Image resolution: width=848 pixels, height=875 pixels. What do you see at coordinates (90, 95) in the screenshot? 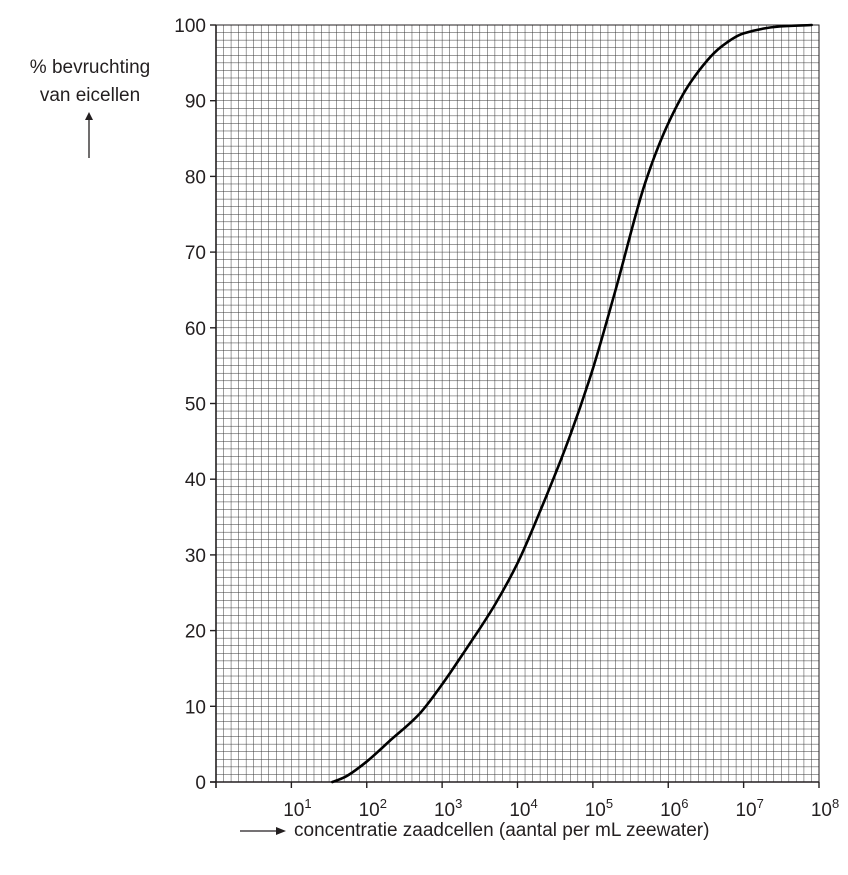
I see `y-axis-label-line-2: van eicellen` at bounding box center [90, 95].